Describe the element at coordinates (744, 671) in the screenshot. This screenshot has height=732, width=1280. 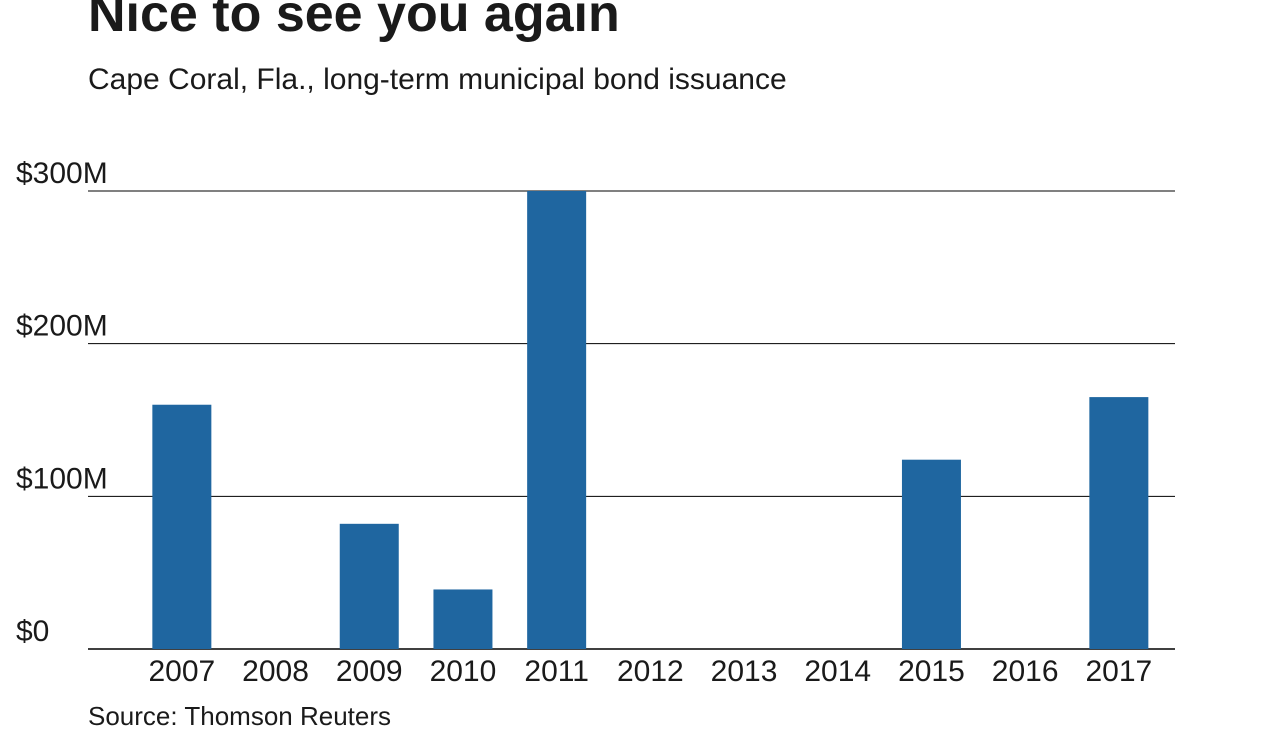
I see `x-tick-label: 2013` at that location.